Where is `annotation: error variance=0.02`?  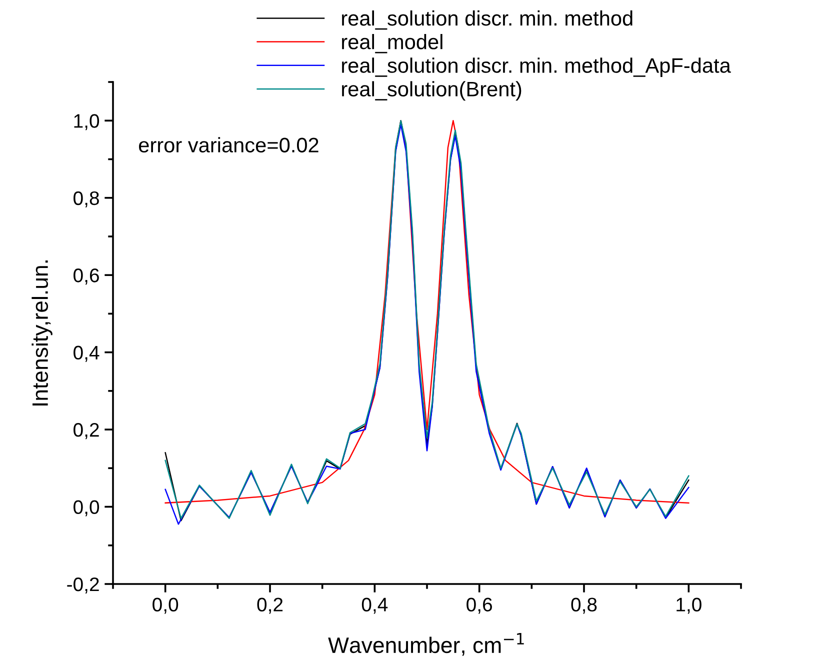 annotation: error variance=0.02 is located at coordinates (228, 144).